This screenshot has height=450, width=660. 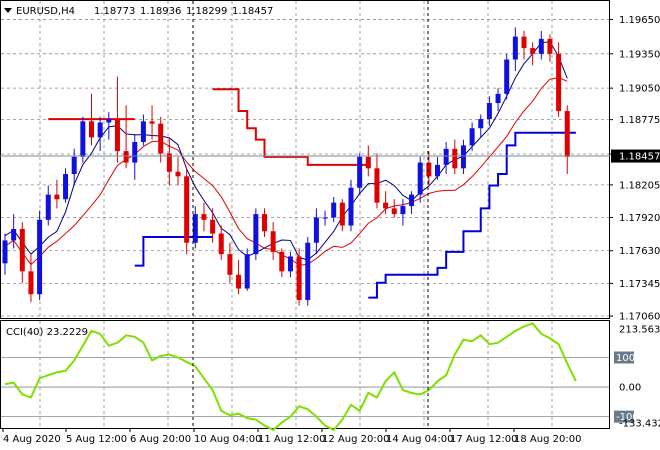 I want to click on cci-tick-label: -100, so click(x=627, y=417).